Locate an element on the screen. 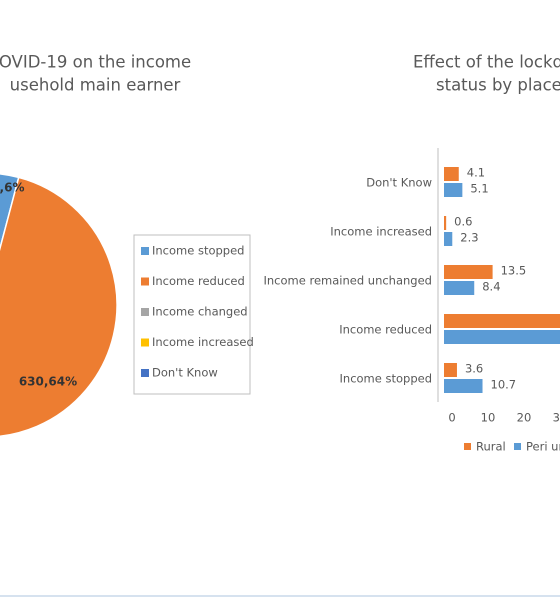 The width and height of the screenshot is (560, 600). chart-title: usehold main earner is located at coordinates (95, 85).